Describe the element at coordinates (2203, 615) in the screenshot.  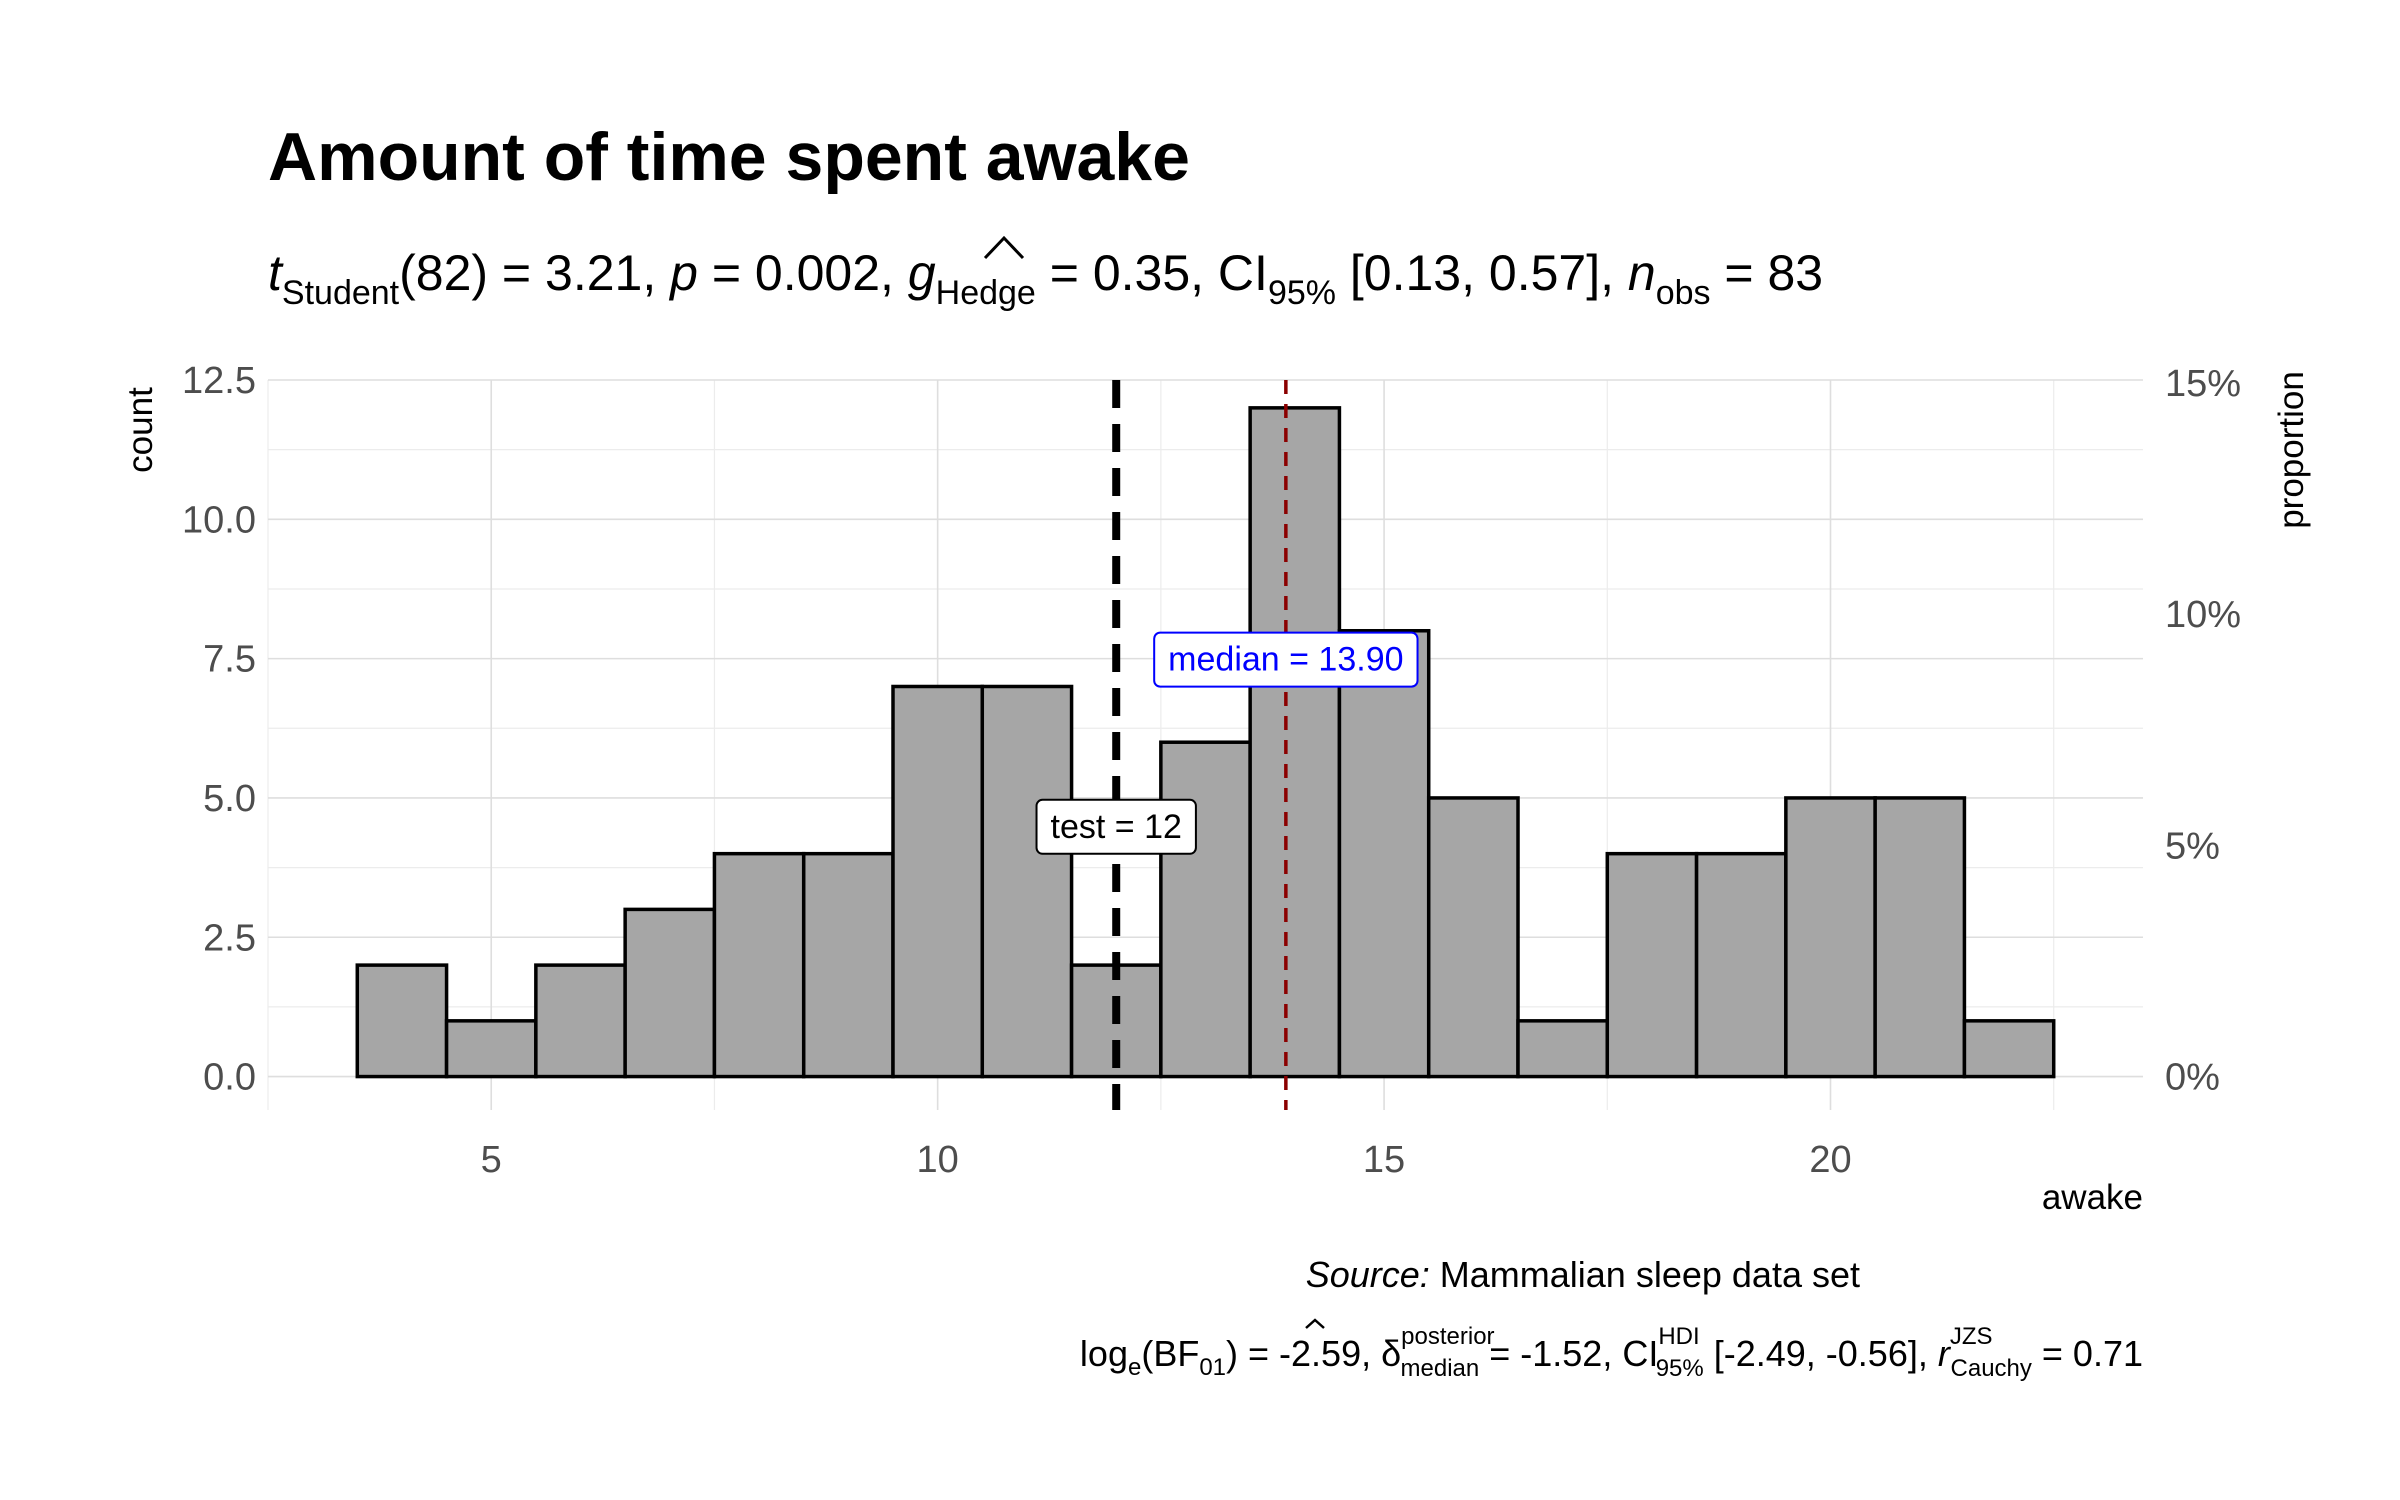
I see `y2-tick-label: 10%` at that location.